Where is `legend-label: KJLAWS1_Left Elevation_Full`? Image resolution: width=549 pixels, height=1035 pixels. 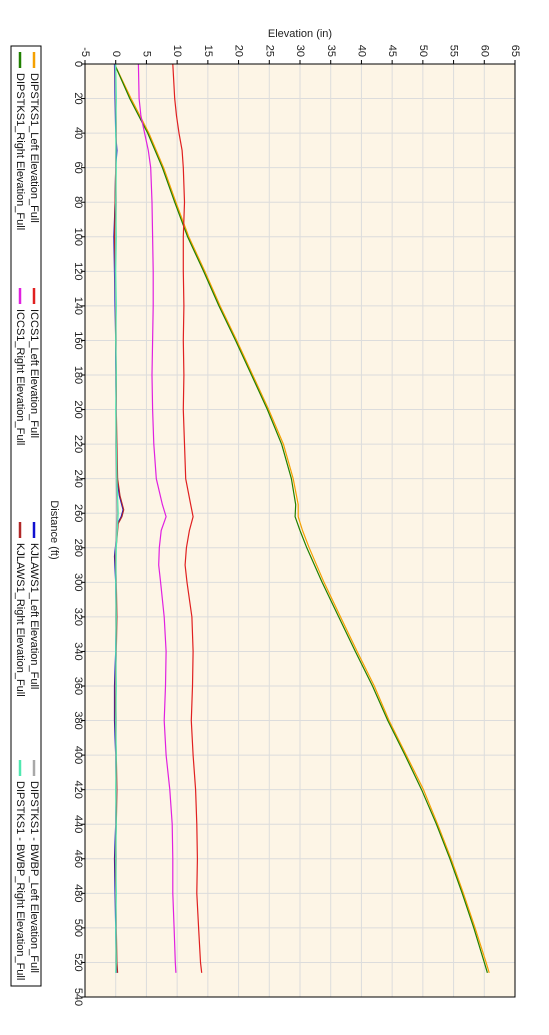
legend-label: KJLAWS1_Left Elevation_Full is located at coordinates (34, 616).